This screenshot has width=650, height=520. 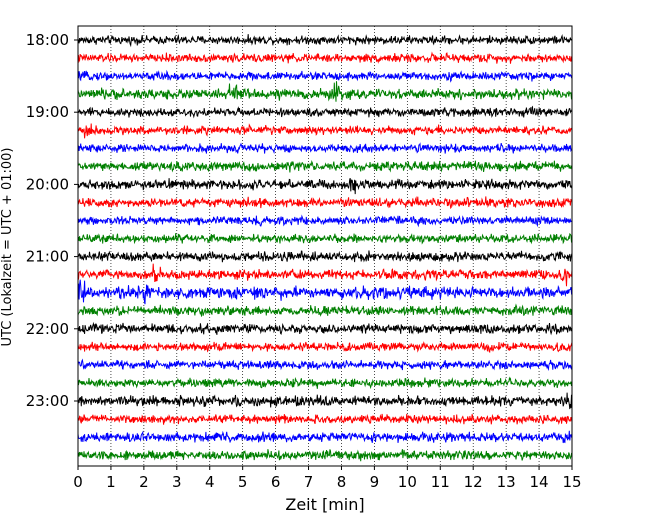 What do you see at coordinates (325, 131) in the screenshot?
I see `trace-1915` at bounding box center [325, 131].